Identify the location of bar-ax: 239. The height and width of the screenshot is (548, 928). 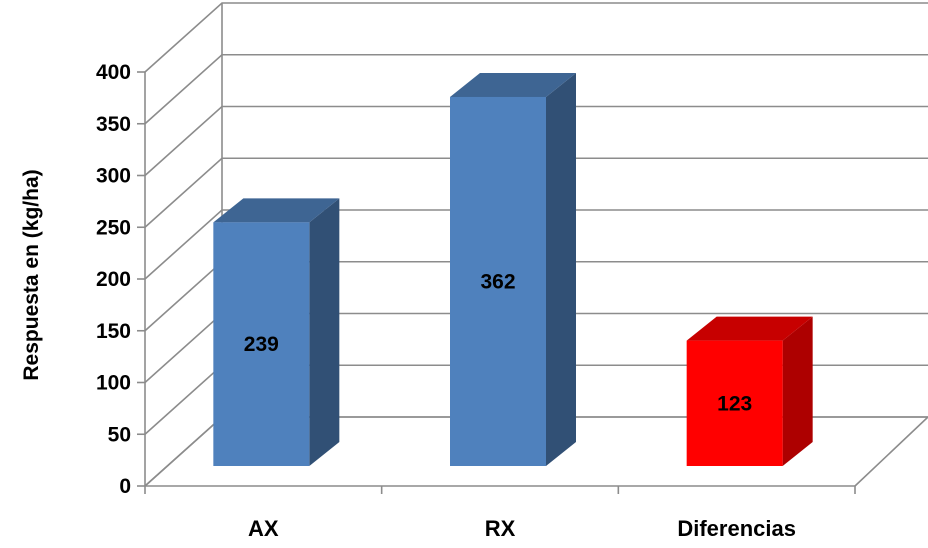
(276, 332).